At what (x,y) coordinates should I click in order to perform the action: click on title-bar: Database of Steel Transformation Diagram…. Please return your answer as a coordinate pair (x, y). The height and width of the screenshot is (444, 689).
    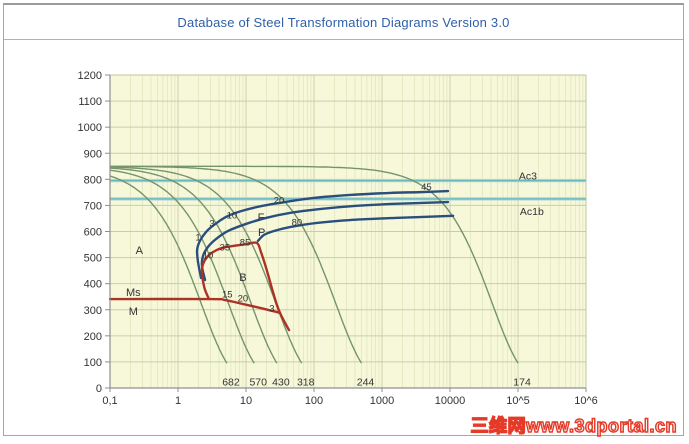
    Looking at the image, I should click on (343, 22).